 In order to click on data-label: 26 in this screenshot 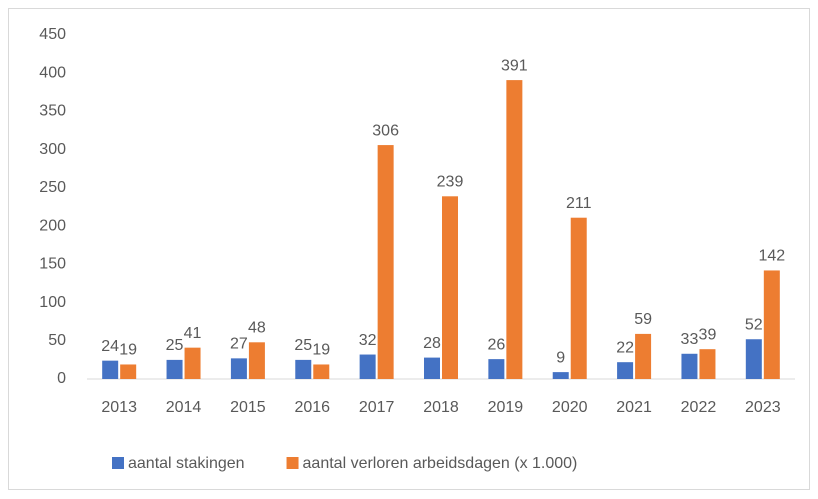, I will do `click(496, 344)`.